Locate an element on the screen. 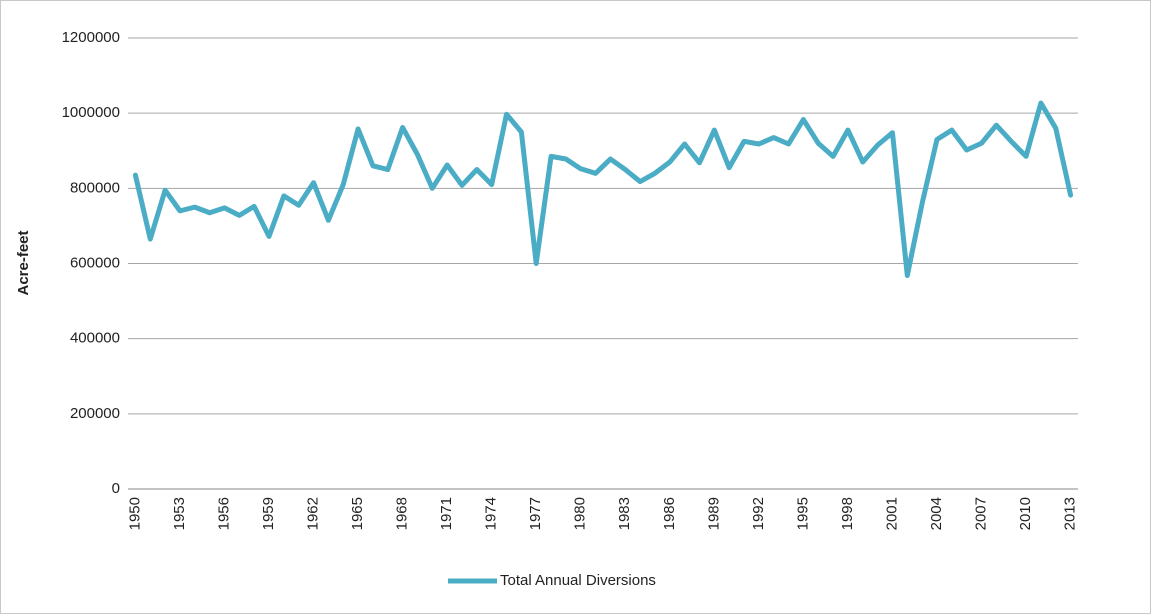 This screenshot has width=1151, height=614. y-tick-label: 1200000 is located at coordinates (91, 37).